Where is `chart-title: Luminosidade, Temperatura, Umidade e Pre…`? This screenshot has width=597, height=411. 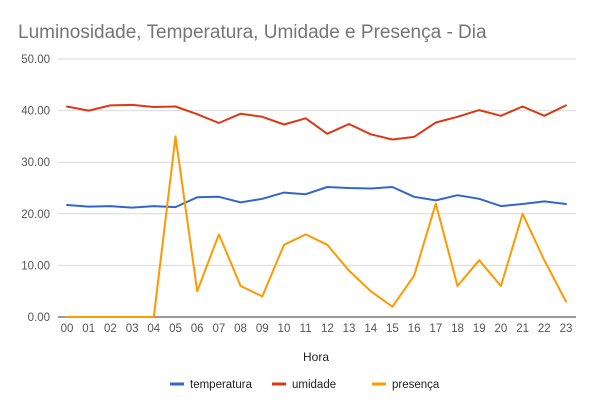
chart-title: Luminosidade, Temperatura, Umidade e Pre… is located at coordinates (252, 32).